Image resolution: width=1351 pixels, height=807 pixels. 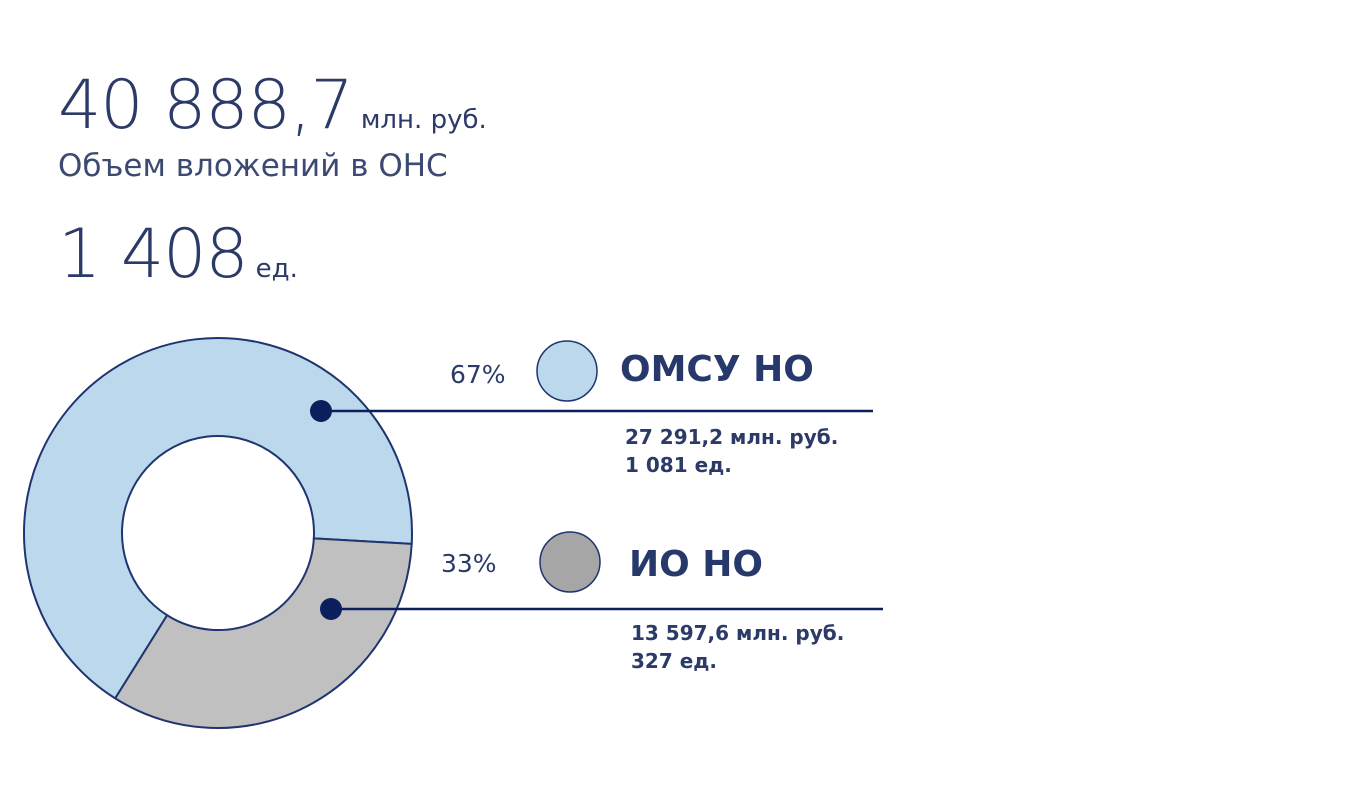 I want to click on amount-label-1: 27 291,2 млн. руб., so click(x=731, y=437).